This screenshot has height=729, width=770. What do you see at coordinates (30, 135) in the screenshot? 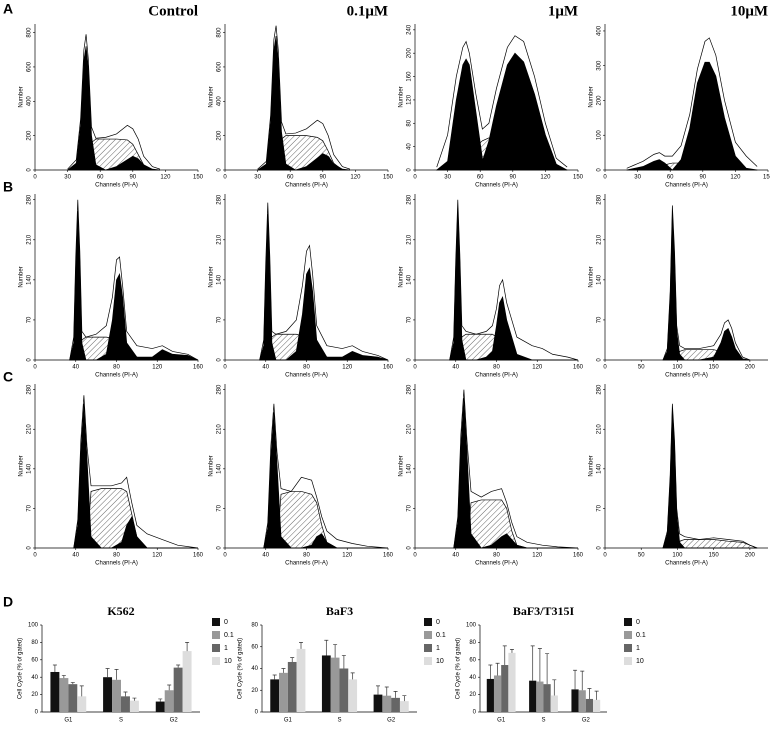
I see `y-tick-label: 200` at bounding box center [30, 135].